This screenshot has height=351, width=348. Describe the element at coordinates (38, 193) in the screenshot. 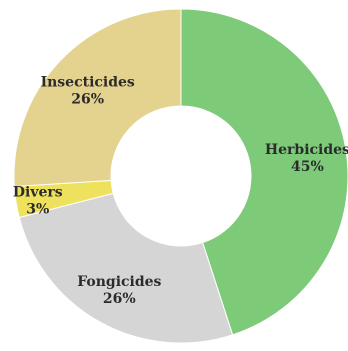

I see `slice-label-divers: Divers` at that location.